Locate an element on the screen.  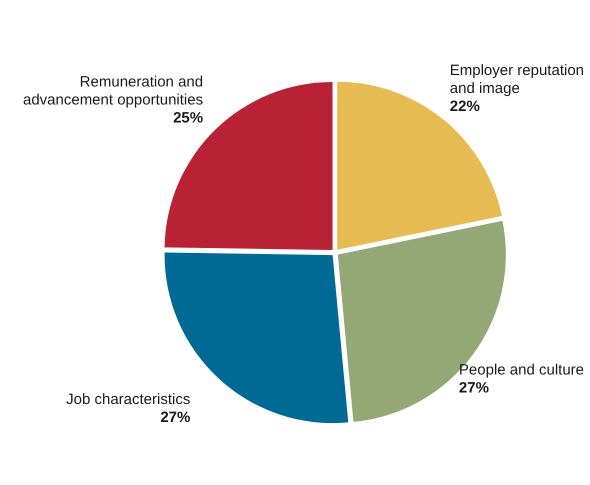
slice-label: People and culture is located at coordinates (521, 369).